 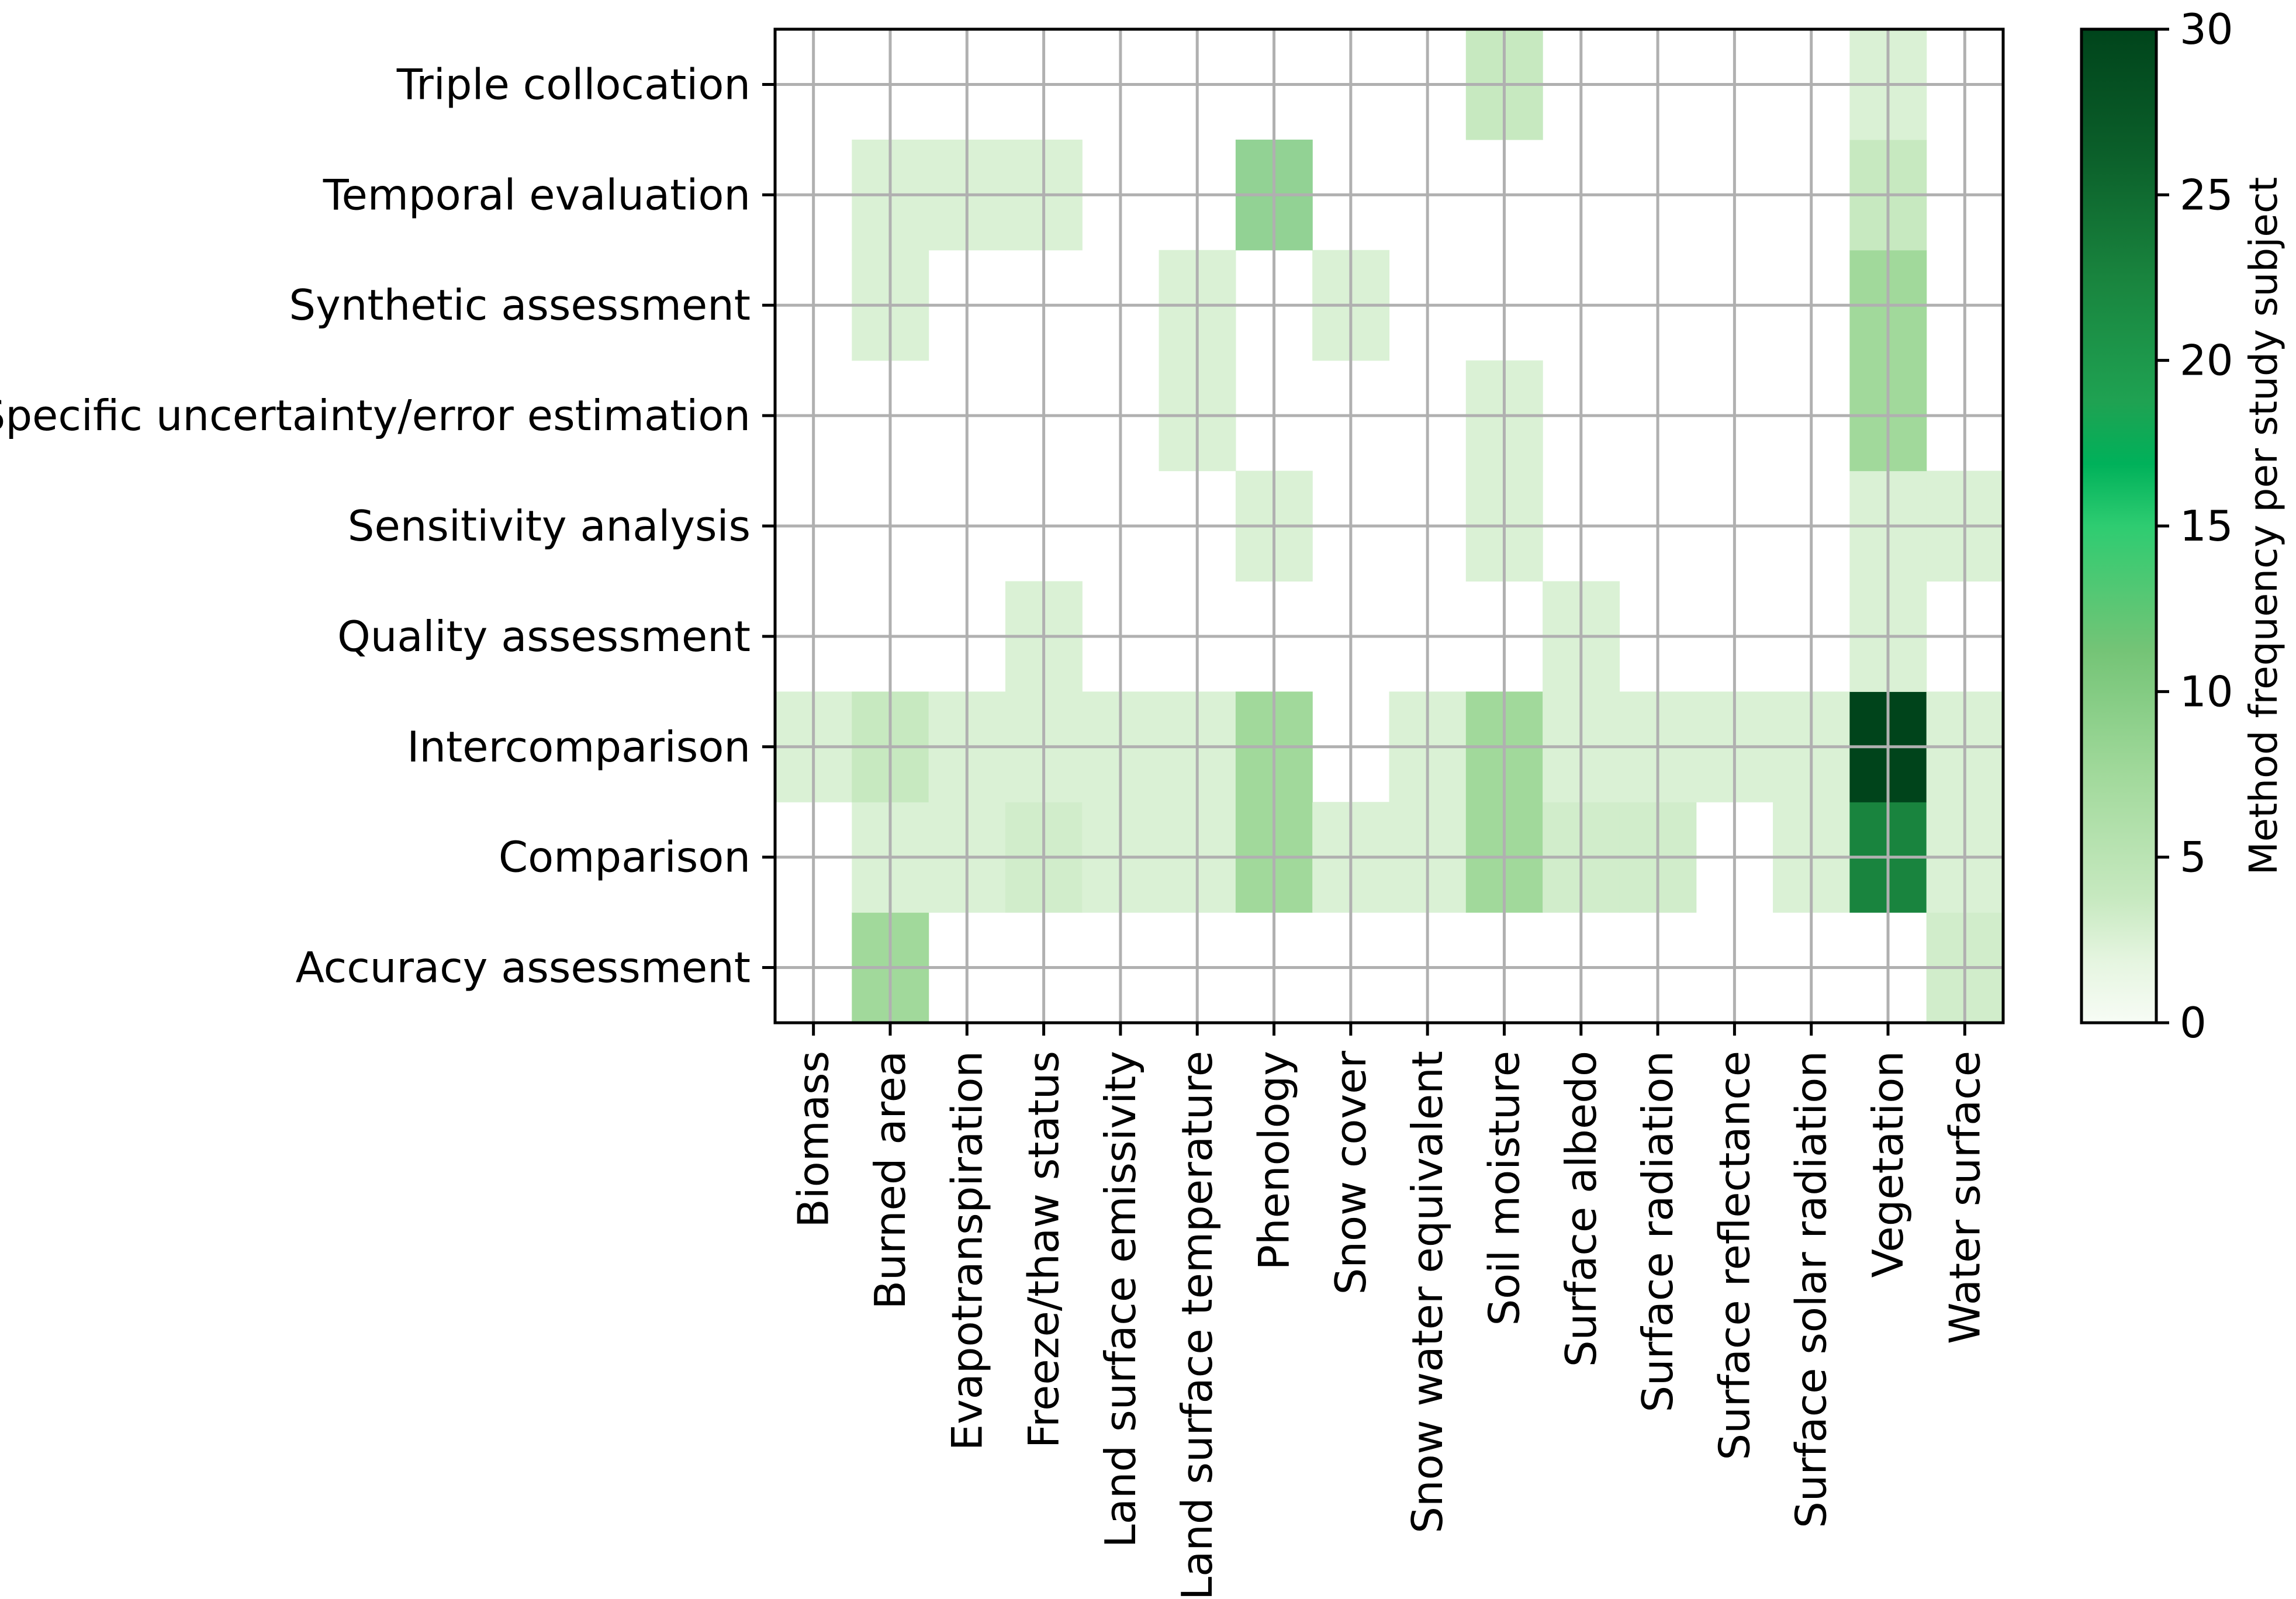 What do you see at coordinates (2263, 526) in the screenshot?
I see `colorbar-label: Method frequency per study subject` at bounding box center [2263, 526].